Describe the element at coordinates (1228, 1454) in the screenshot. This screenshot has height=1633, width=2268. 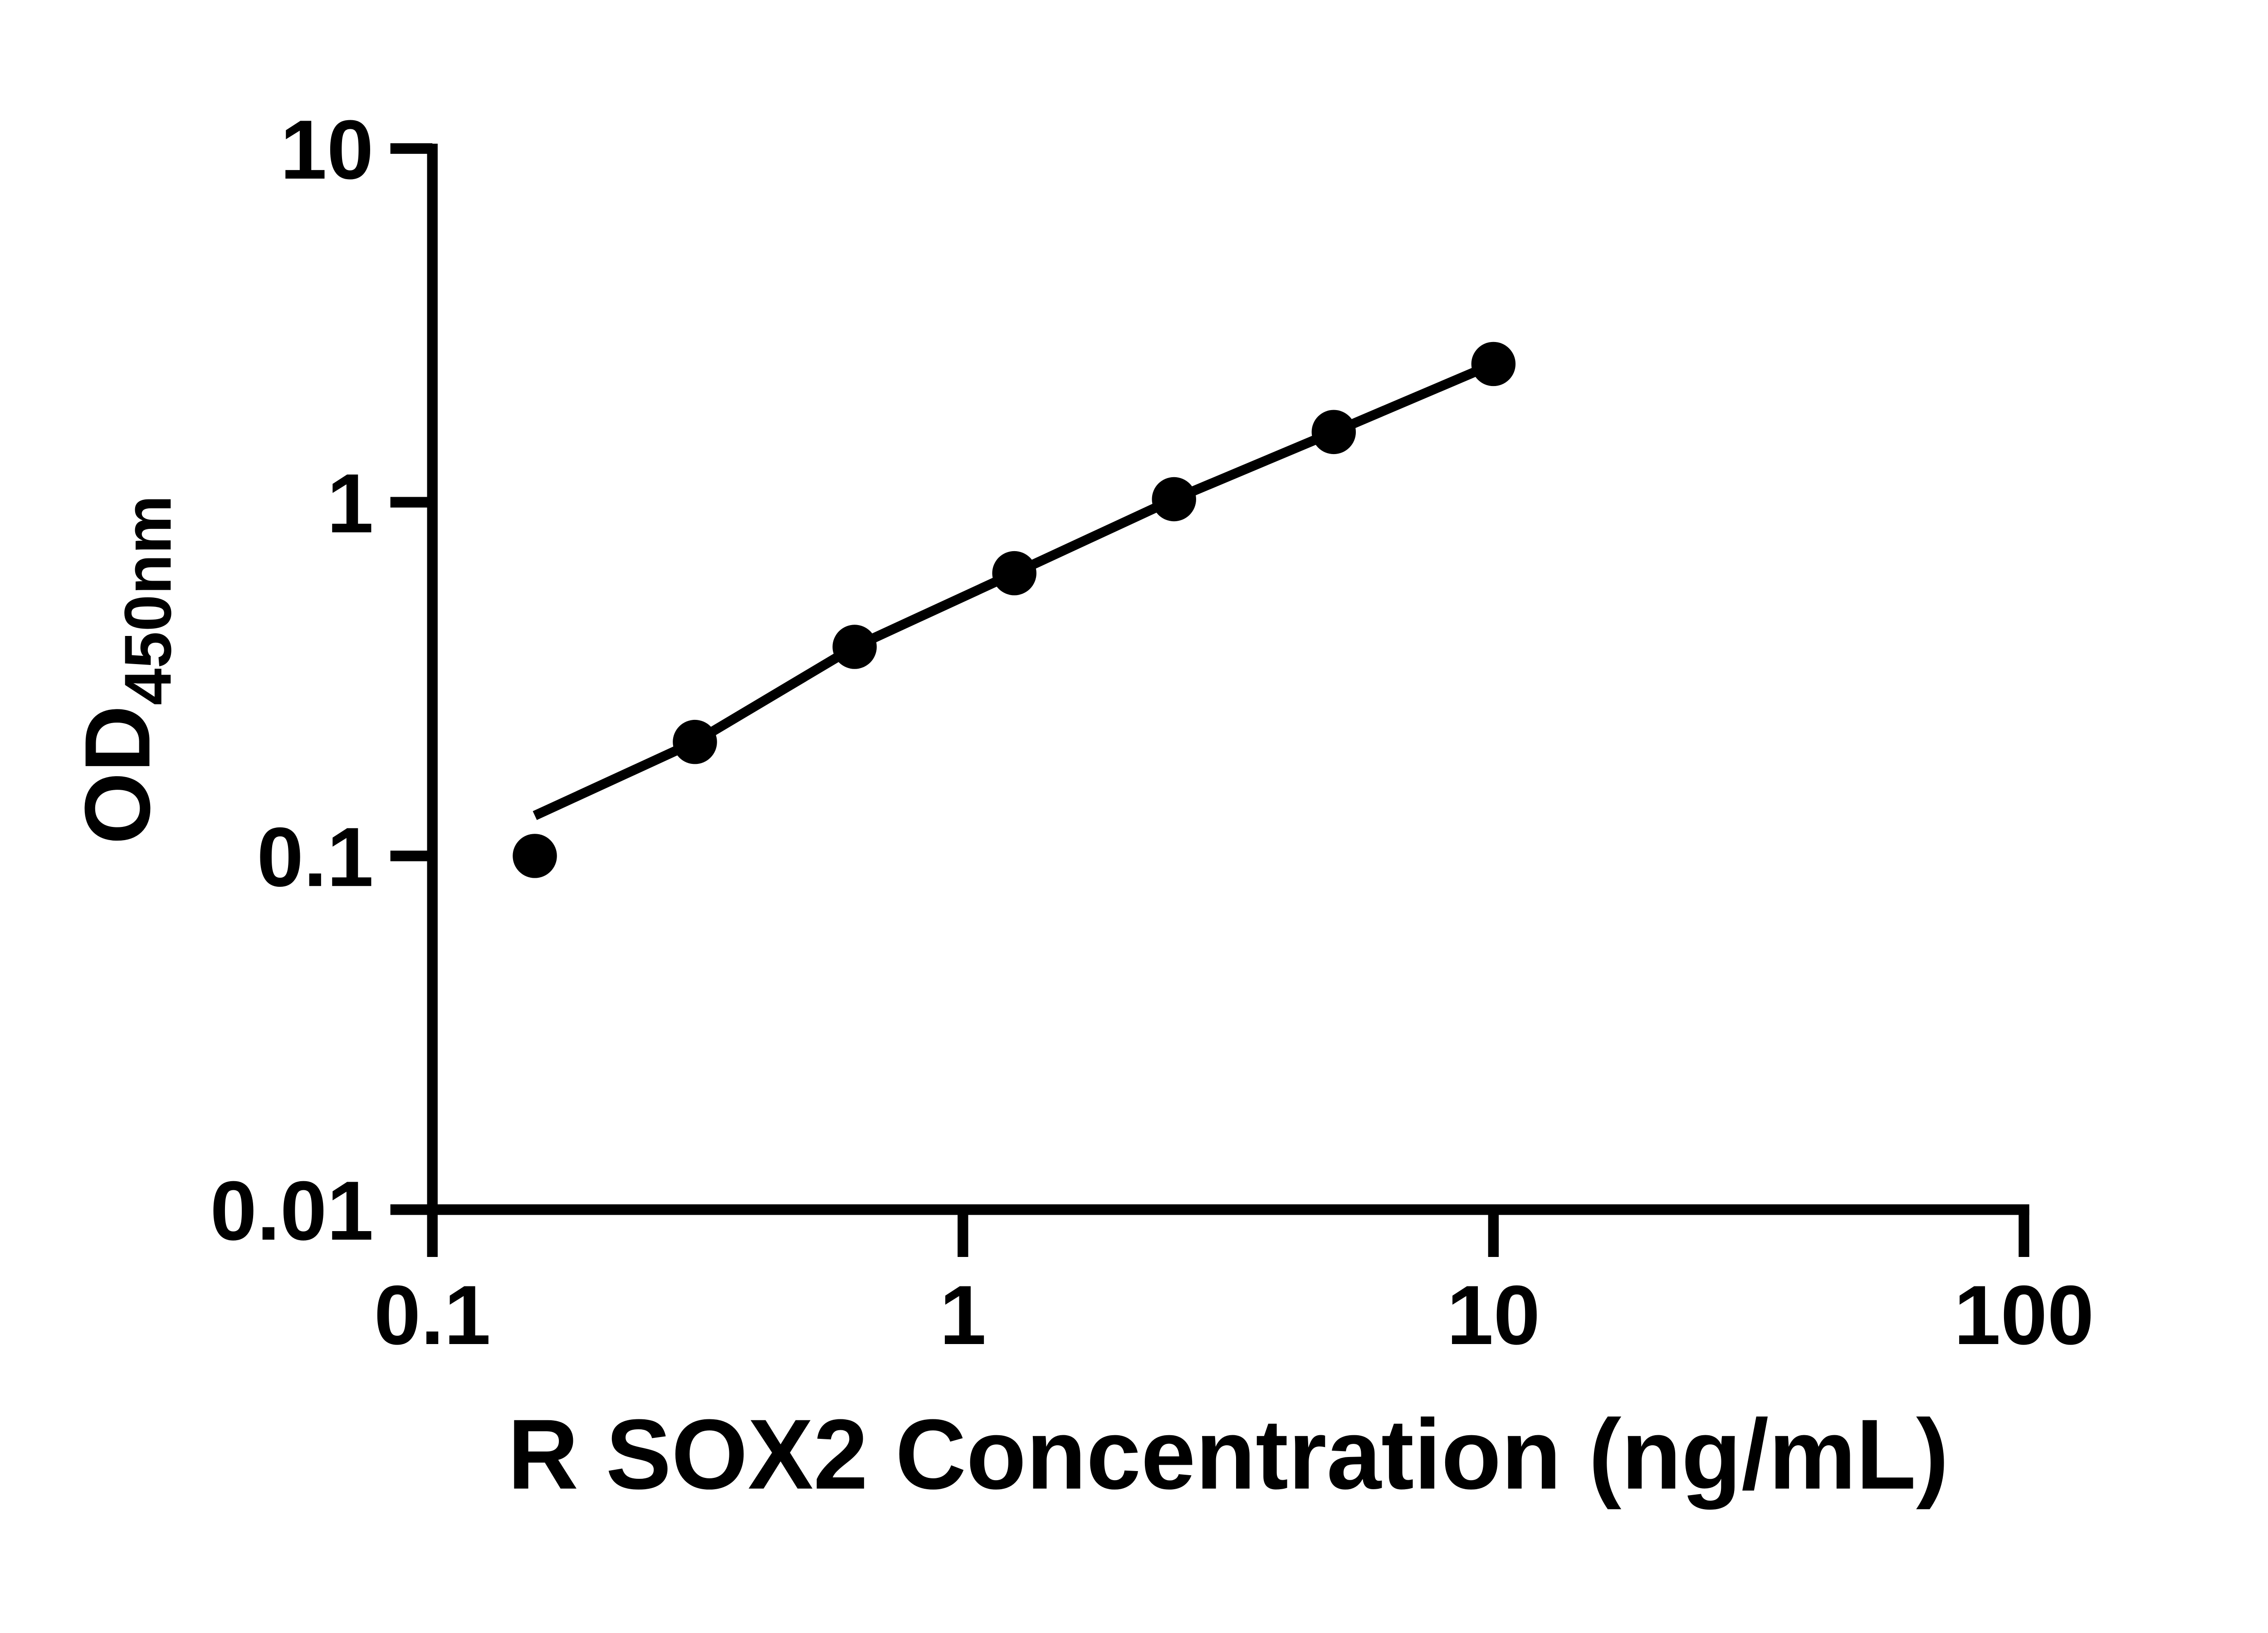
I see `x-axis-title: R SOX2 Concentration (ng/mL)` at that location.